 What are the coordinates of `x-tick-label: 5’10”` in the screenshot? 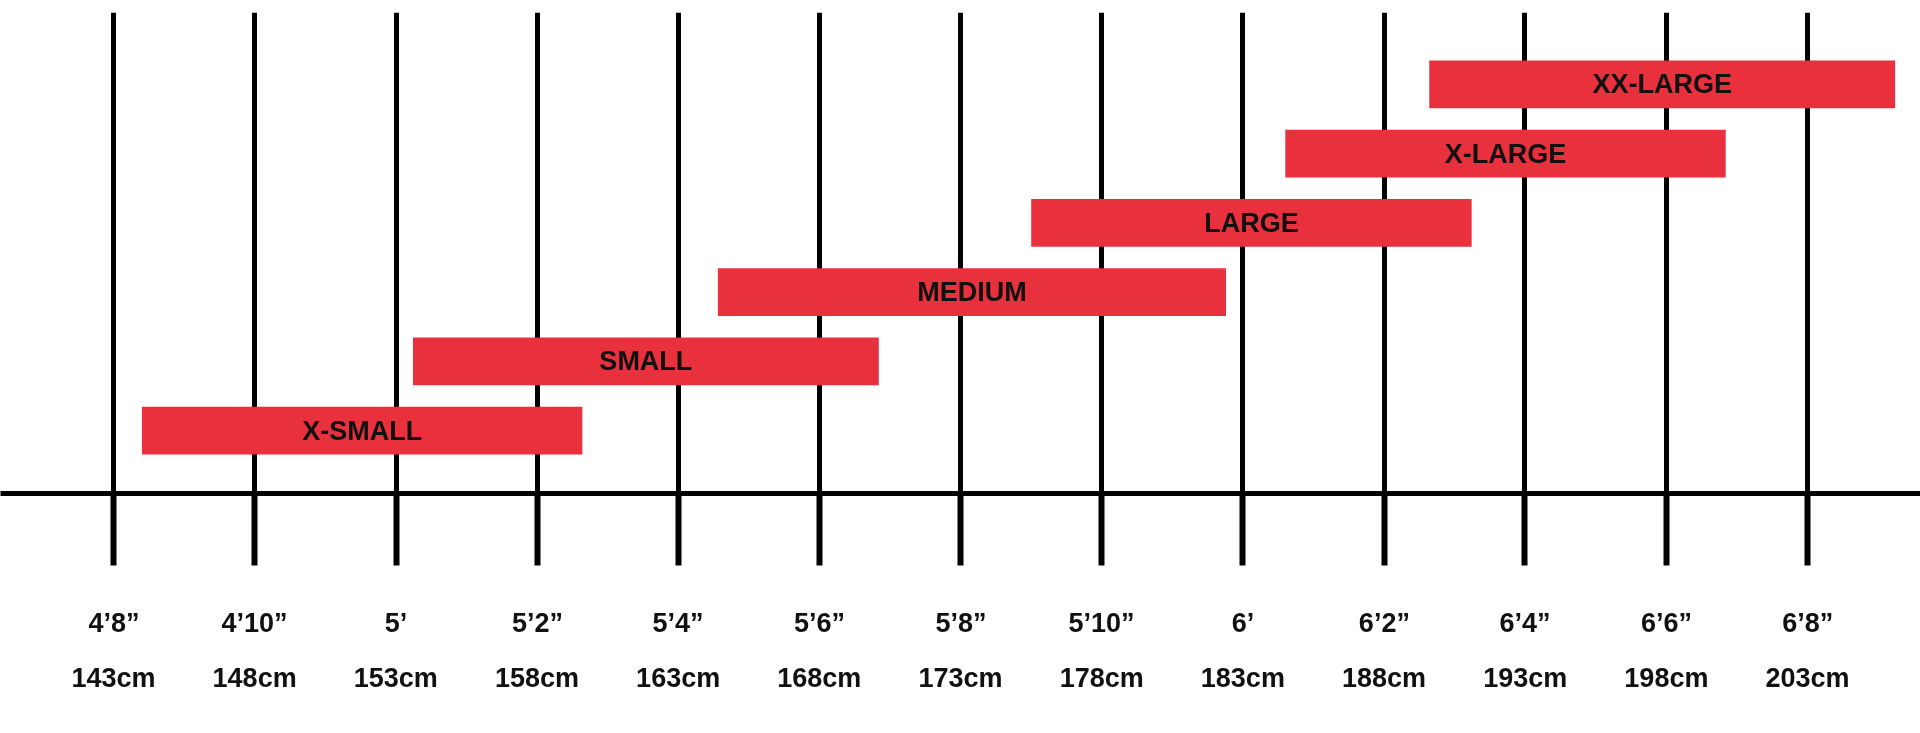 It's located at (1101, 622).